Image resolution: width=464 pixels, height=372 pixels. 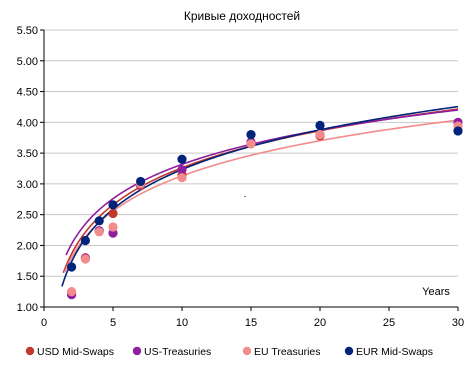 What do you see at coordinates (27, 62) in the screenshot?
I see `y-tick-label: 5.00` at bounding box center [27, 62].